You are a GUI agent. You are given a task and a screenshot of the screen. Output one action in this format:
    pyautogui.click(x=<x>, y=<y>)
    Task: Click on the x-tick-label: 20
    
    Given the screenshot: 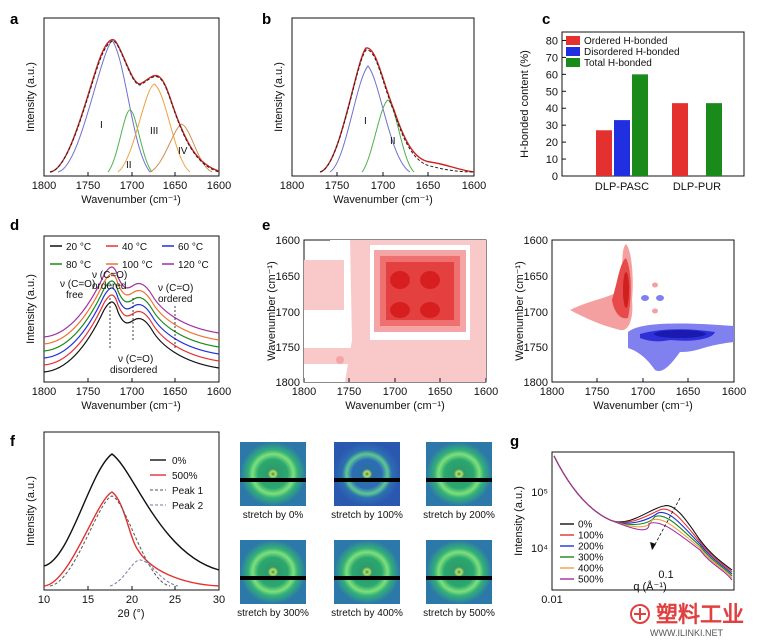 What is the action you would take?
    pyautogui.click(x=132, y=600)
    